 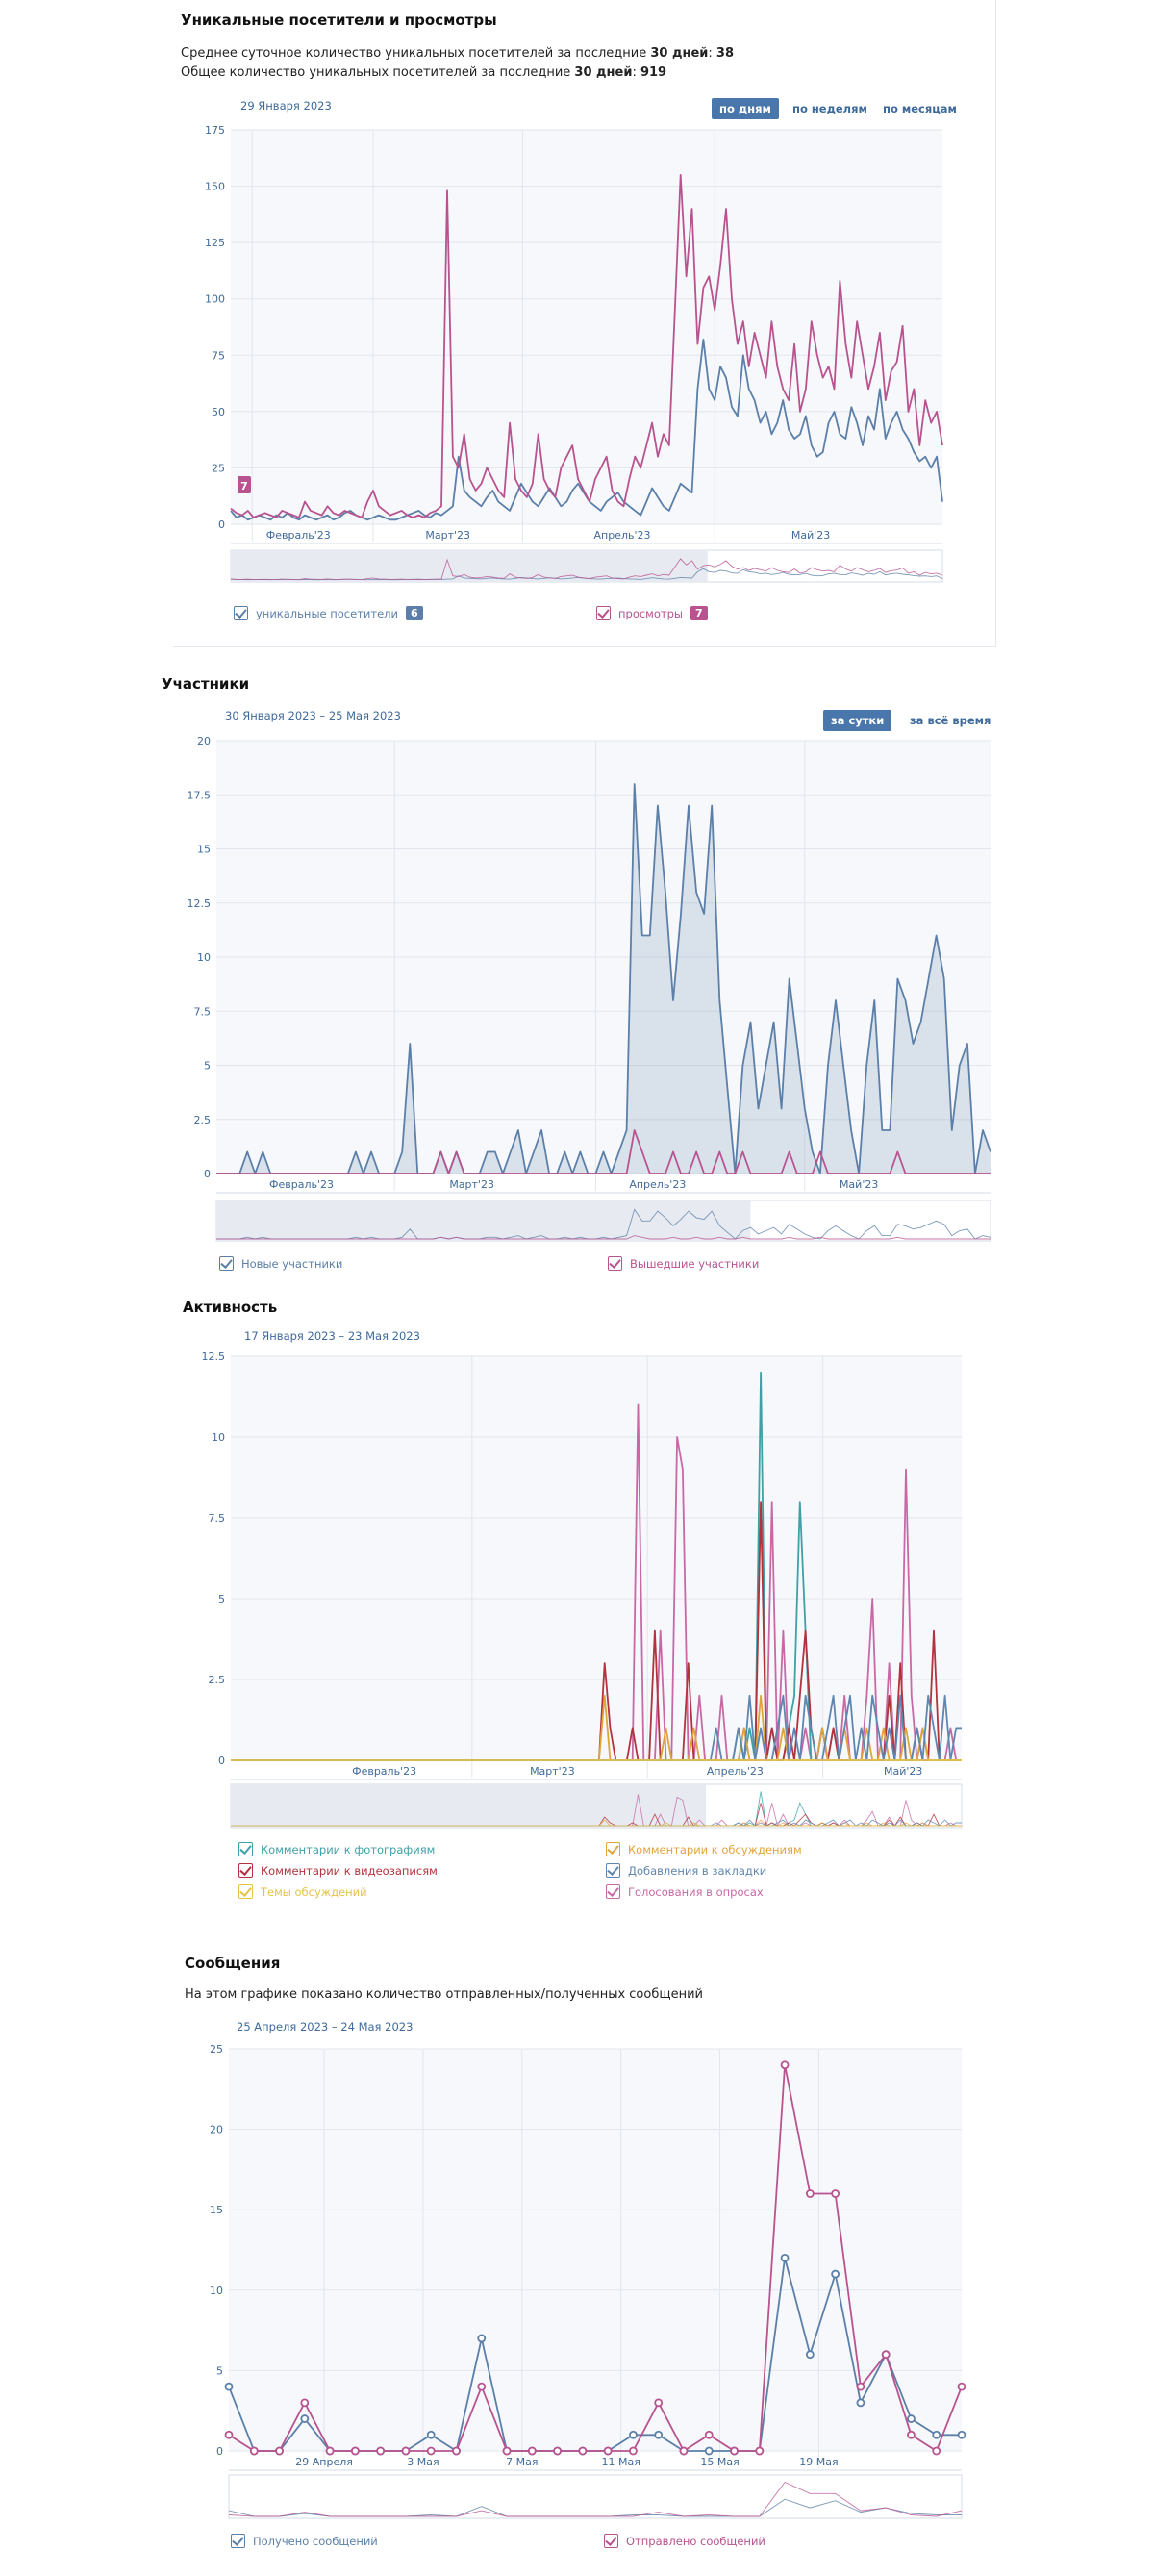 I want to click on poll-votes-label: Голосования в опросах, so click(x=696, y=1891).